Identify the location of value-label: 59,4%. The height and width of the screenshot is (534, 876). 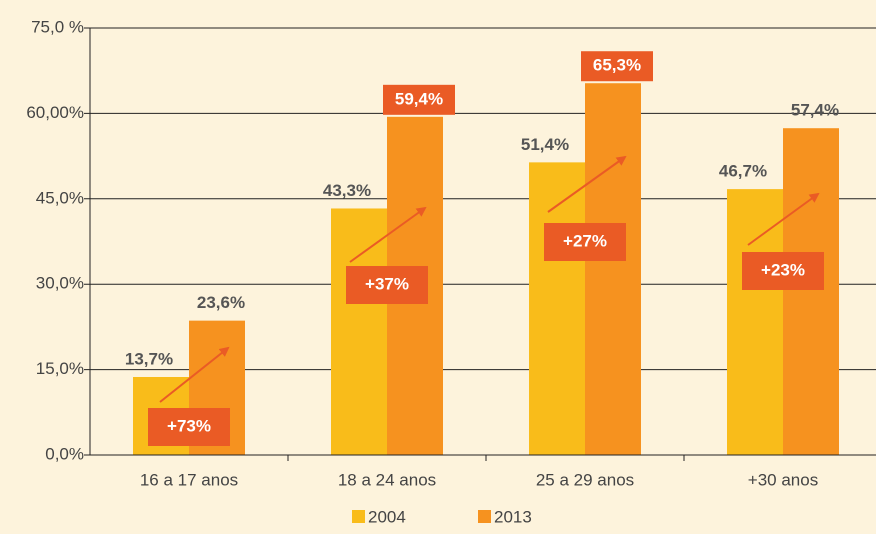
(419, 98).